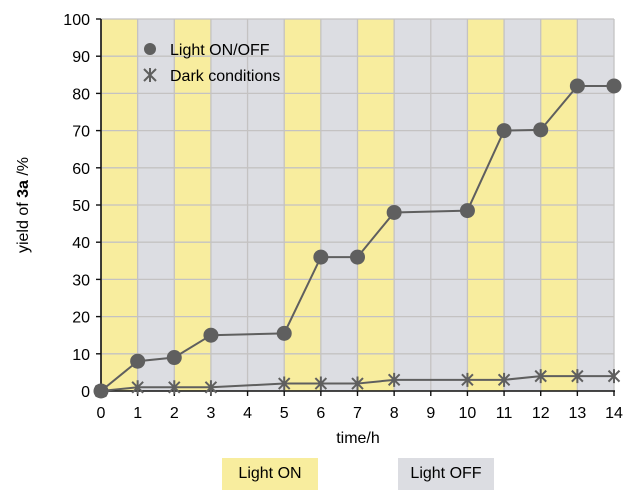  Describe the element at coordinates (357, 413) in the screenshot. I see `x-tick-label: 7` at that location.